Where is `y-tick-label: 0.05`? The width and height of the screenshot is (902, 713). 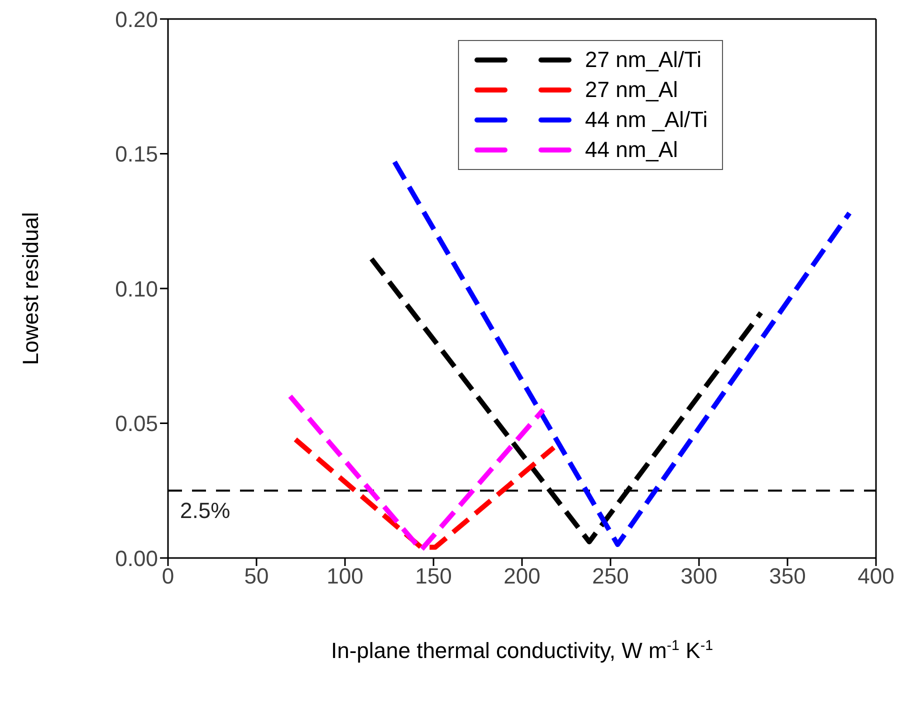 y-tick-label: 0.05 is located at coordinates (136, 423).